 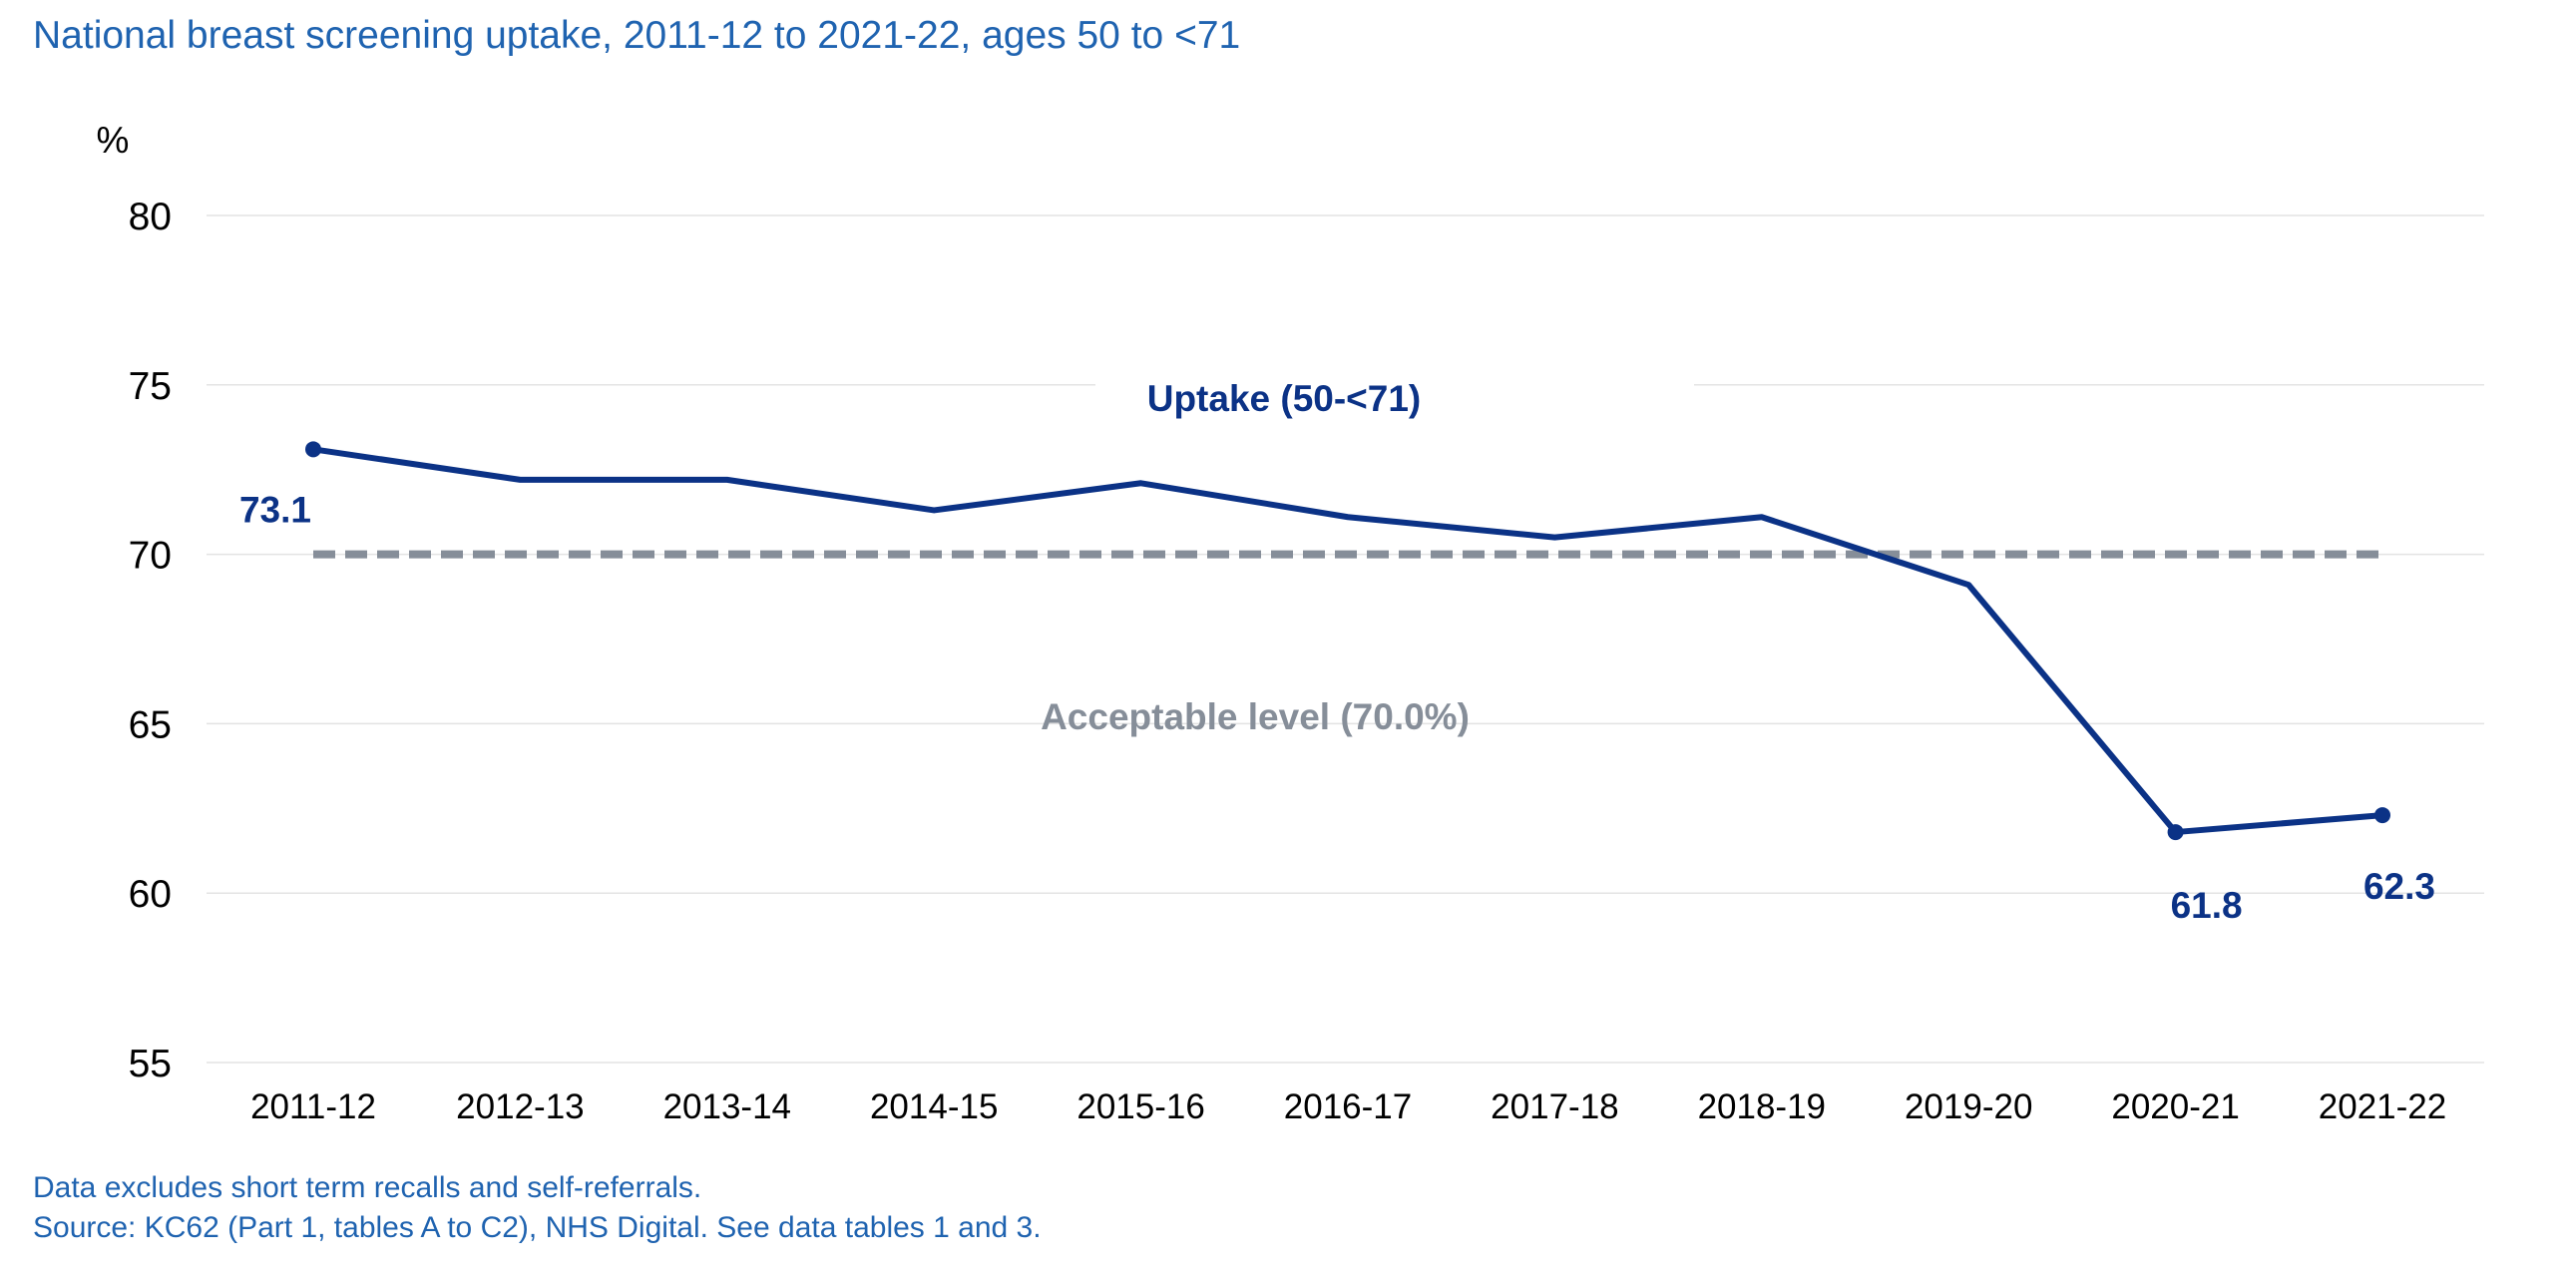 What do you see at coordinates (313, 1106) in the screenshot?
I see `x-tick-label: 2011-12` at bounding box center [313, 1106].